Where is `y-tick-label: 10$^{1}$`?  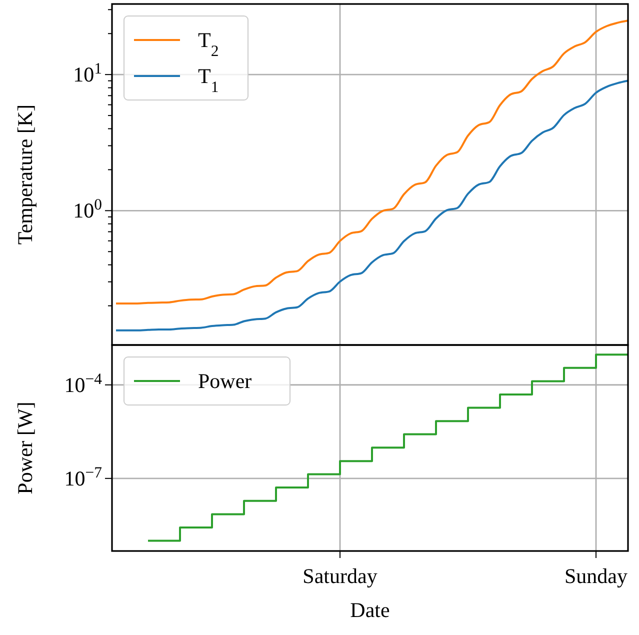
y-tick-label: 10$^{1}$ is located at coordinates (87, 73).